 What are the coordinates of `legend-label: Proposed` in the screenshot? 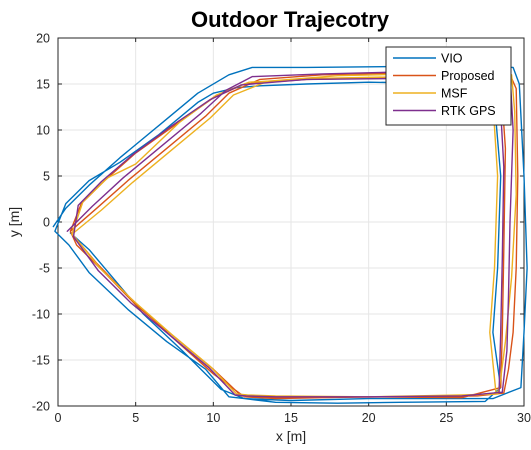 It's located at (468, 76).